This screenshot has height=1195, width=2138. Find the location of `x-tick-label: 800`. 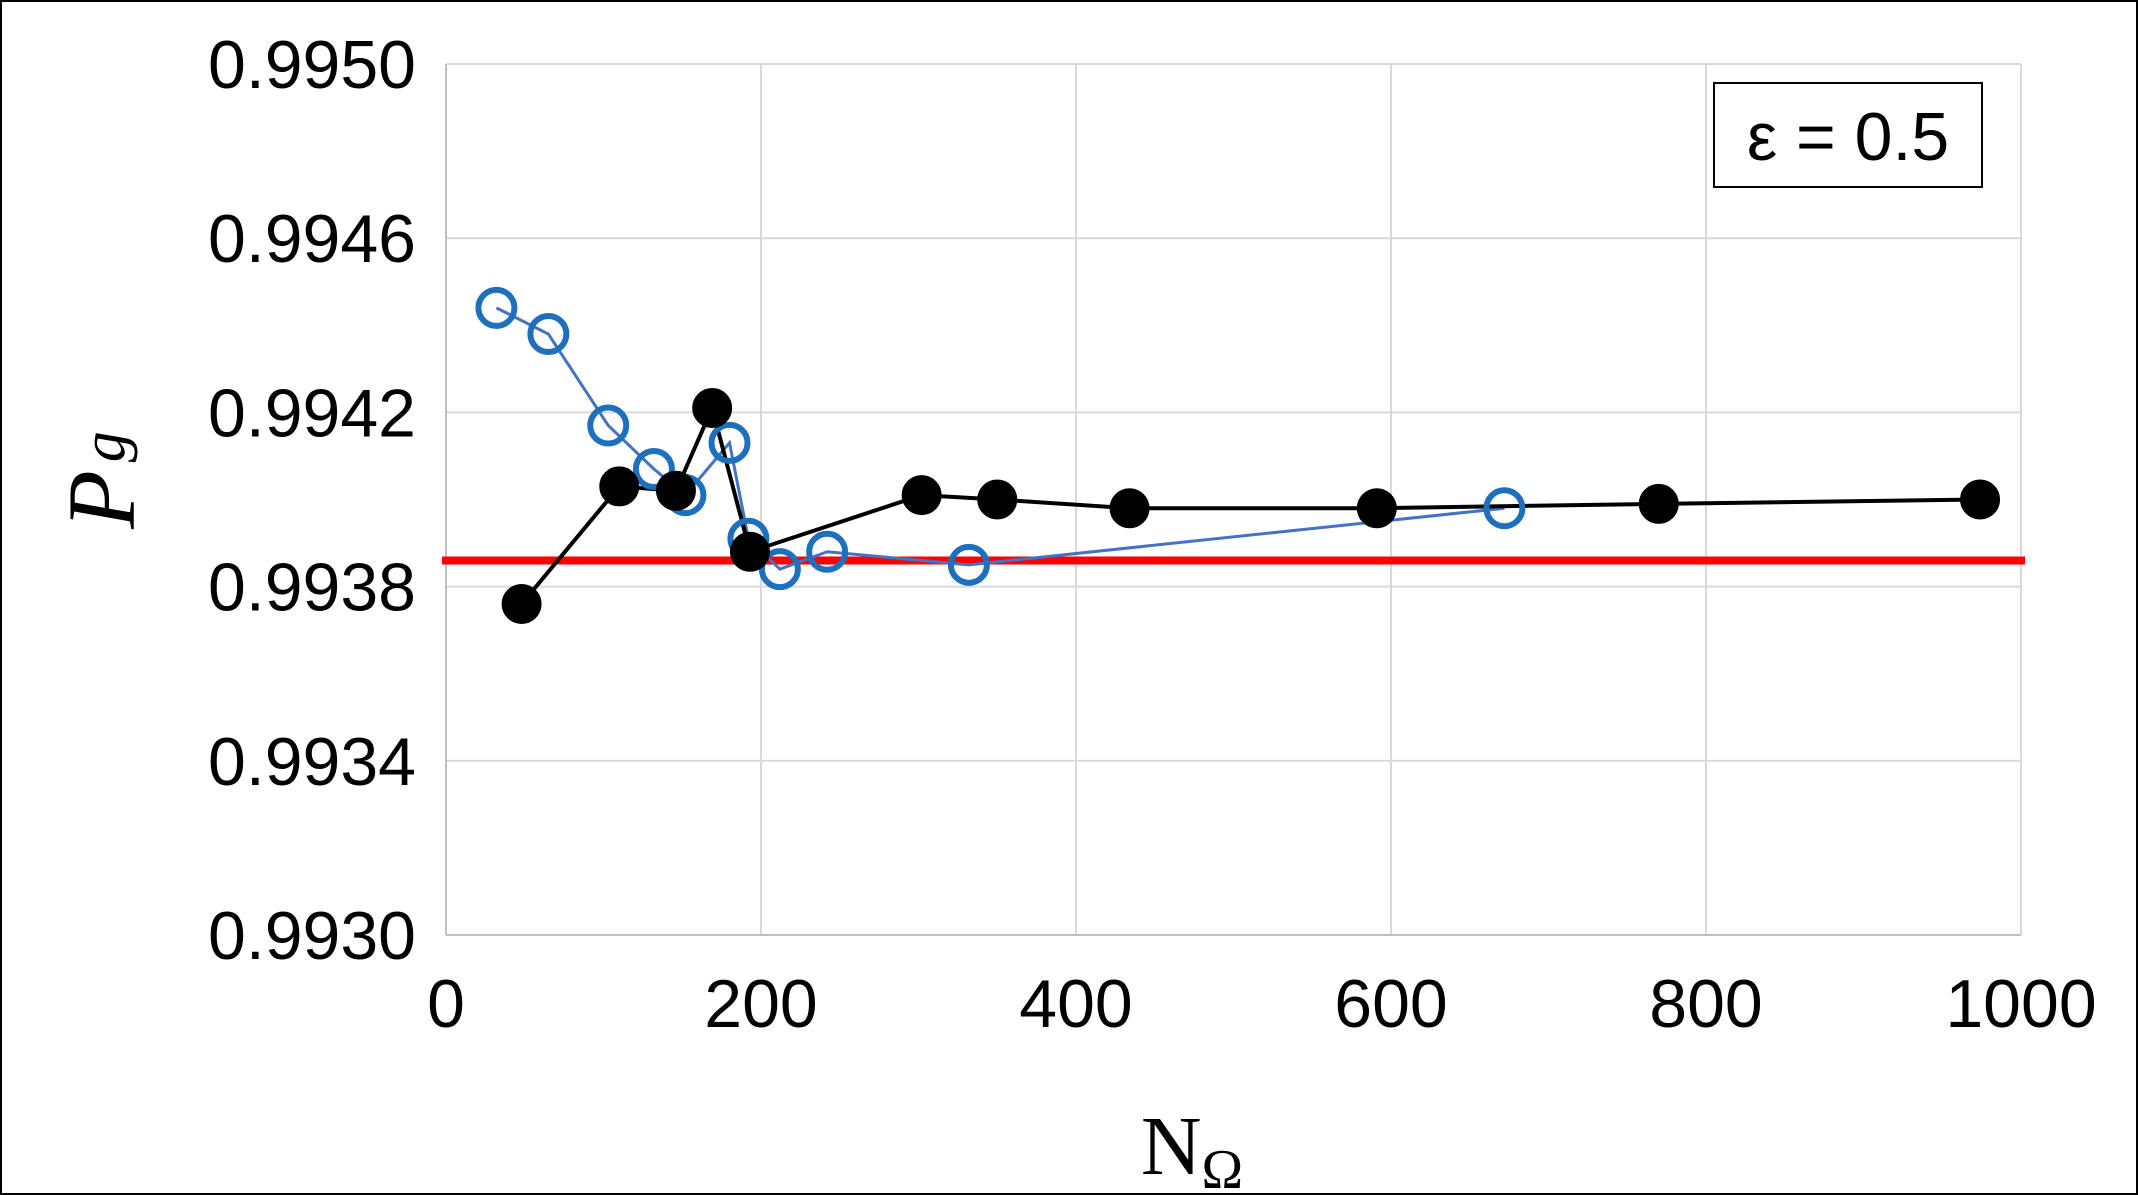

x-tick-label: 800 is located at coordinates (1705, 1004).